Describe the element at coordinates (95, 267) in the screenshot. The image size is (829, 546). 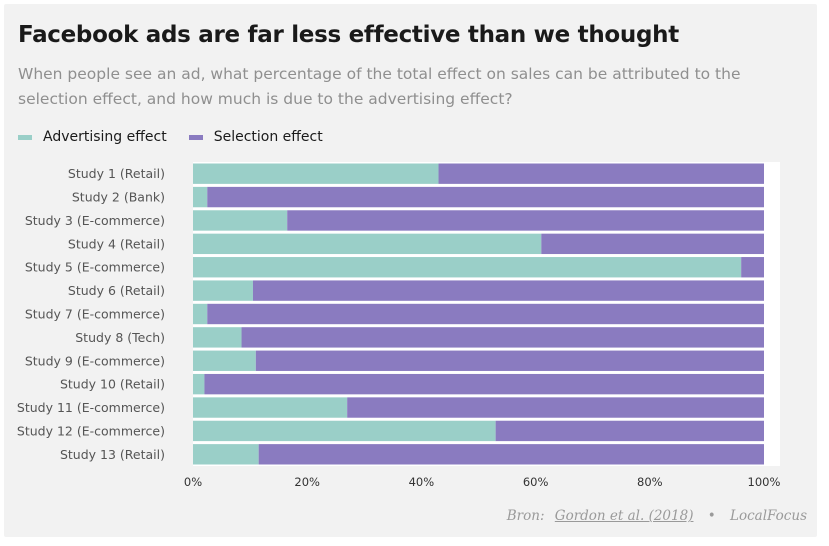
I see `category-label: Study 5 (E-commerce)` at that location.